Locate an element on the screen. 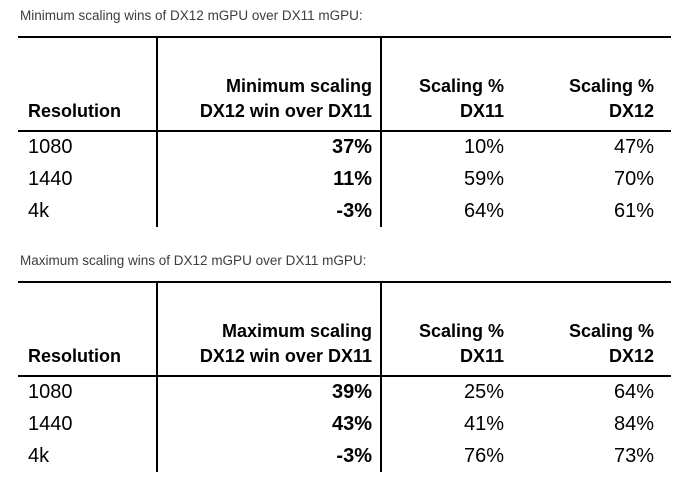 The height and width of the screenshot is (488, 689). table-row: 1440 43% 41% 84% is located at coordinates (344, 424).